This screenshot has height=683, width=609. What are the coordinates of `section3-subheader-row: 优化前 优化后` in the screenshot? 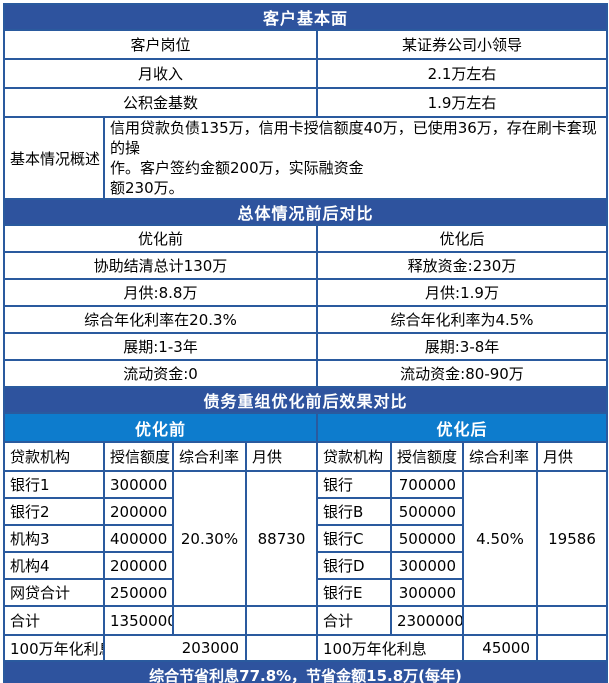 It's located at (306, 427).